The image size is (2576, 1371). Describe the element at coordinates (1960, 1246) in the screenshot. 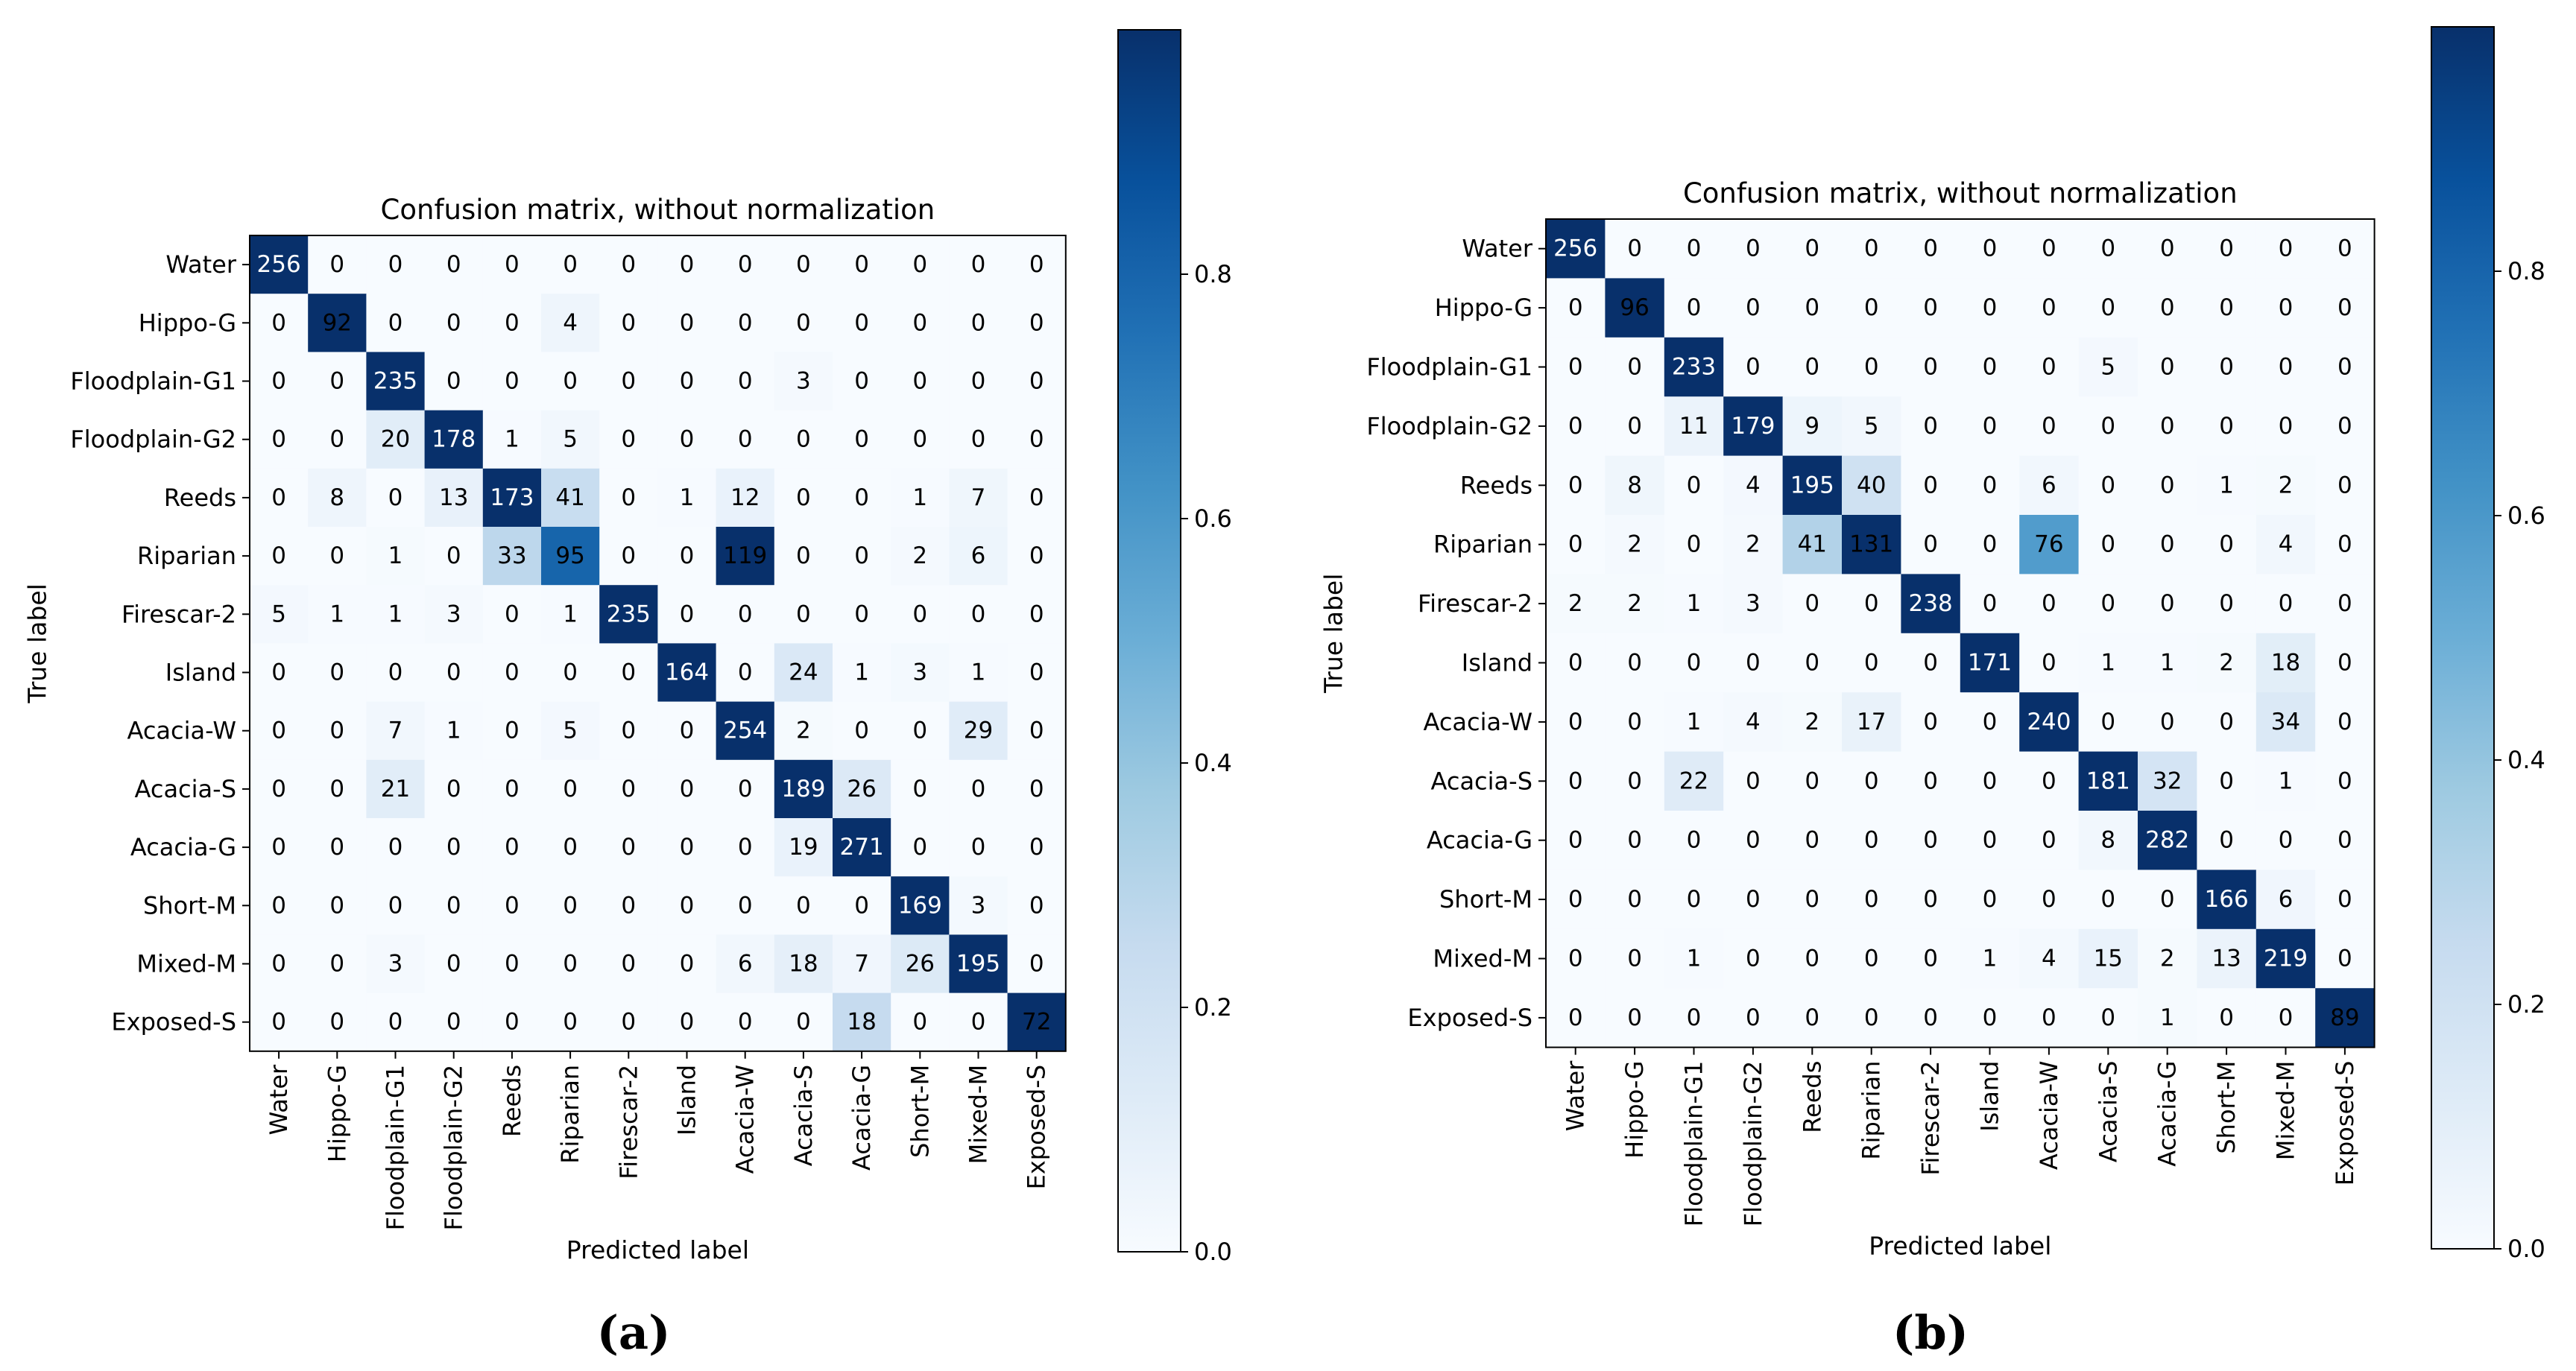

I see `x-axis-label: Predicted label` at that location.